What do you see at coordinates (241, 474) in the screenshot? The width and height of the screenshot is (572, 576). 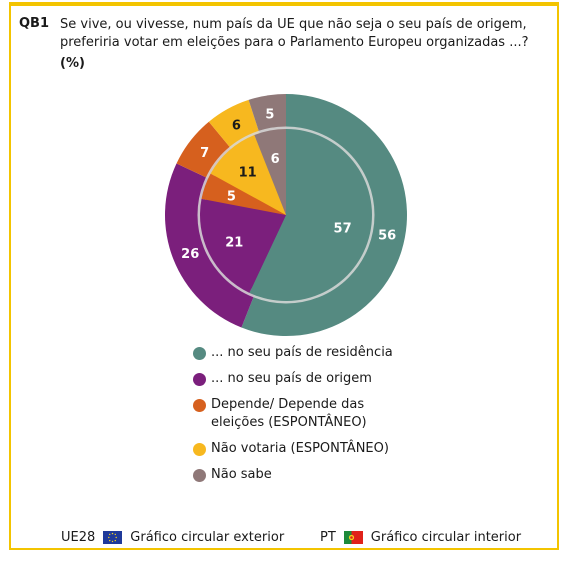 I see `legend-label: Não sabe` at bounding box center [241, 474].